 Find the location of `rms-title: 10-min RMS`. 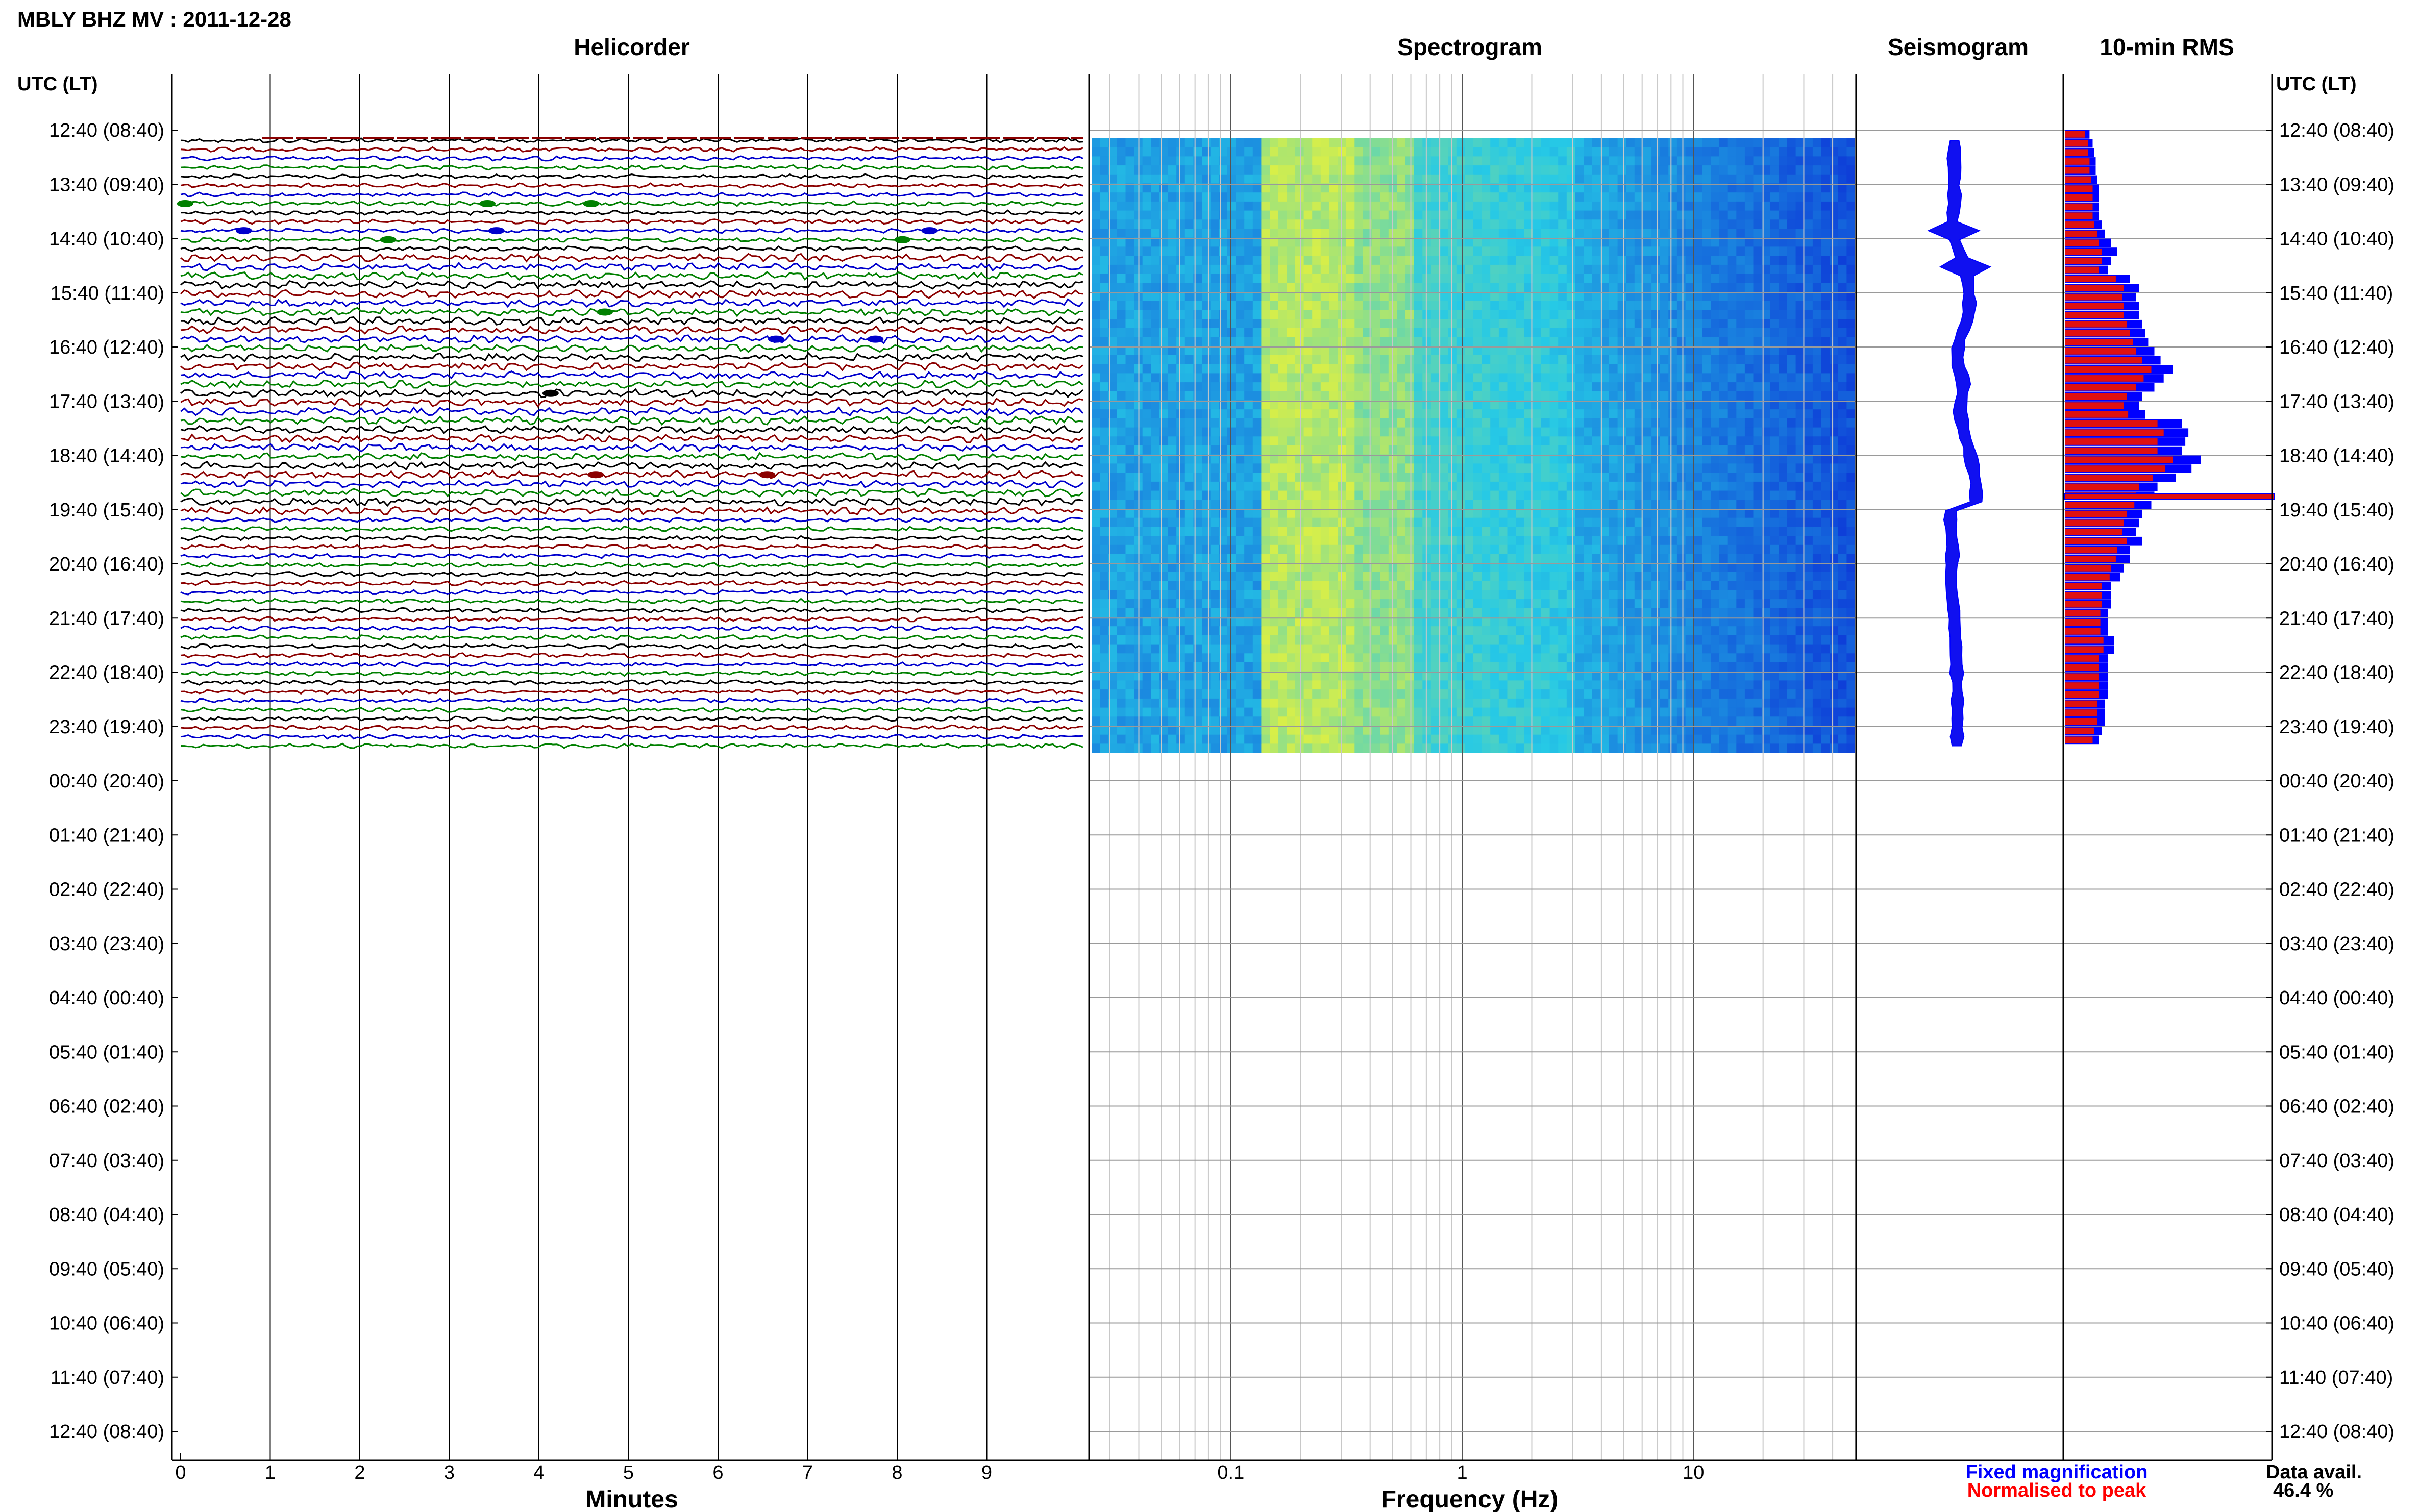

rms-title: 10-min RMS is located at coordinates (2167, 47).